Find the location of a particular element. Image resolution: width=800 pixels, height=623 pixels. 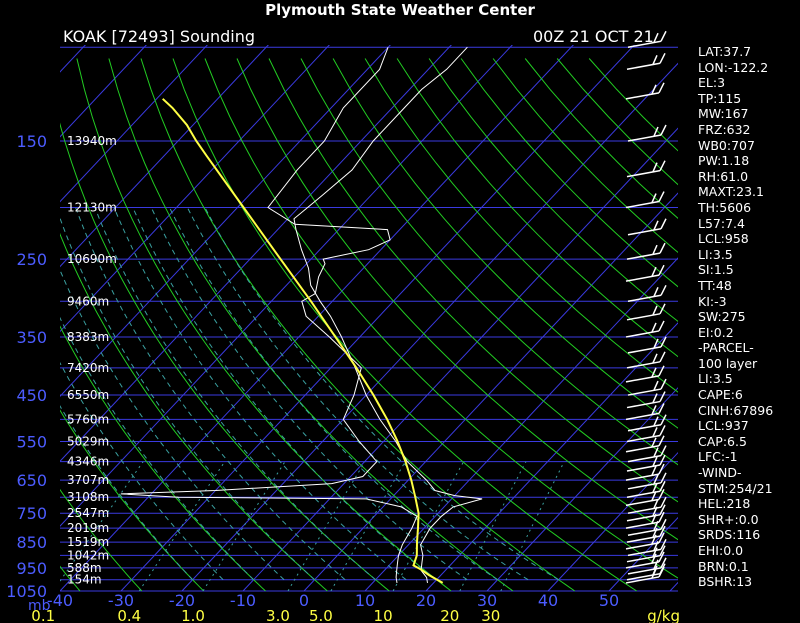

parameter-line: BSHR:13 is located at coordinates (725, 582).